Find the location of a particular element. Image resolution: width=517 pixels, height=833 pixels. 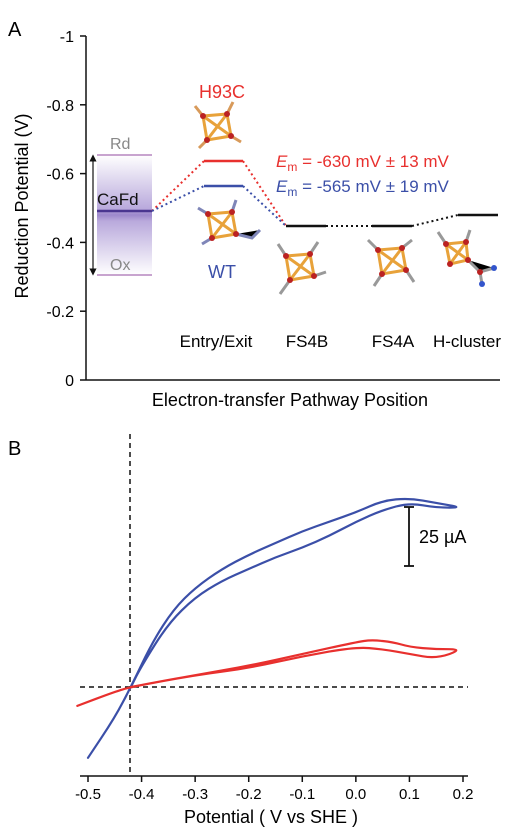

wt-cluster-structure is located at coordinates (229, 222).